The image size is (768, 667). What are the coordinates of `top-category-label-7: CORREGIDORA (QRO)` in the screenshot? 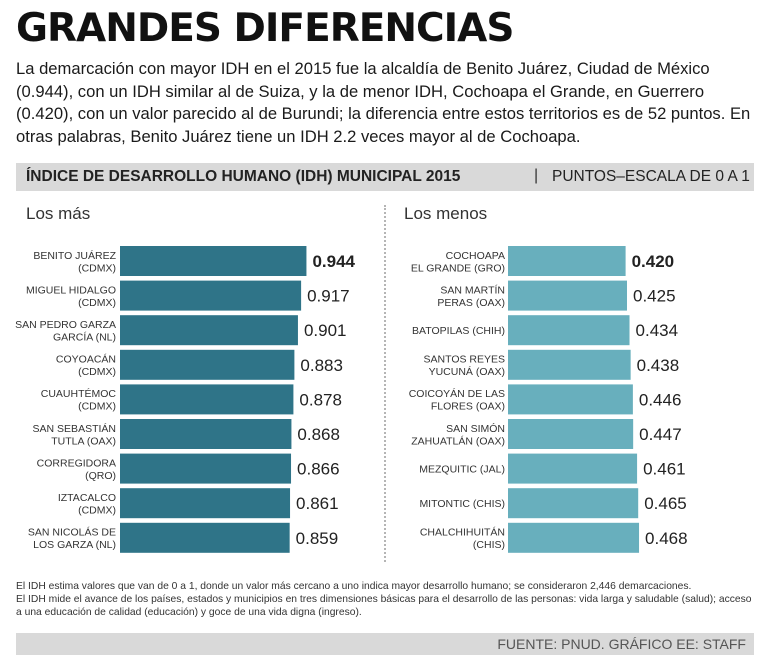 It's located at (76, 469).